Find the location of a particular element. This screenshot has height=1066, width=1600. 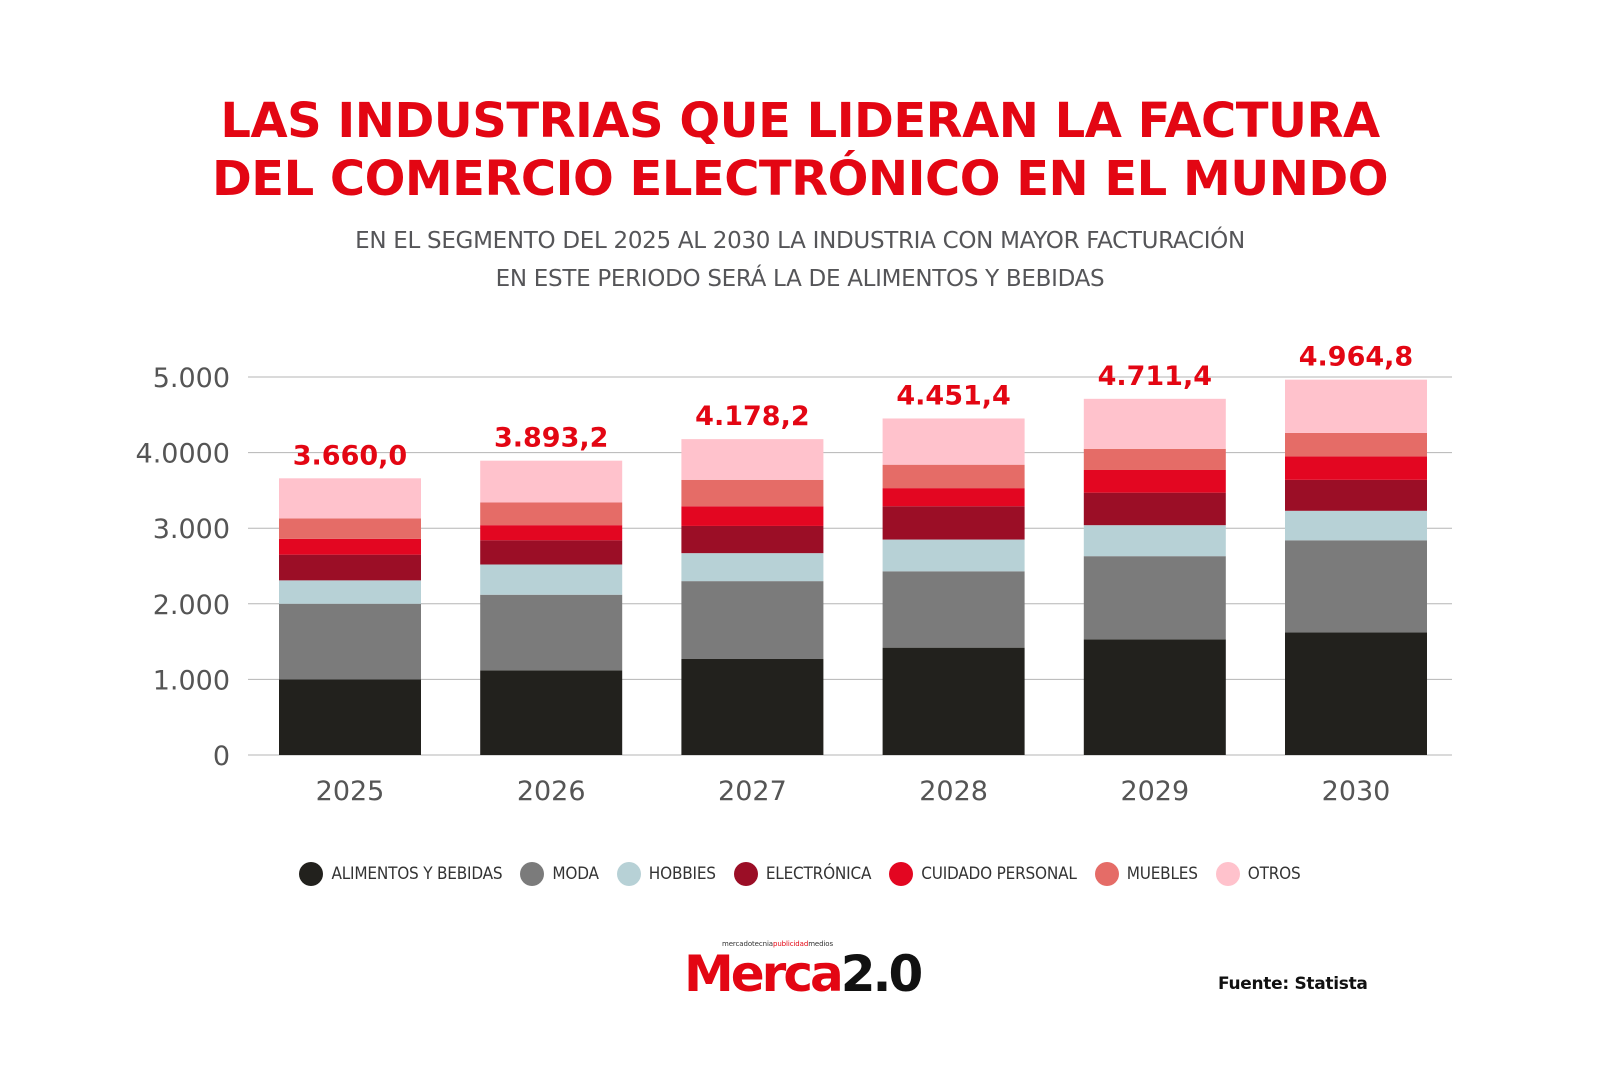

legend-label: OTROS is located at coordinates (1274, 874).